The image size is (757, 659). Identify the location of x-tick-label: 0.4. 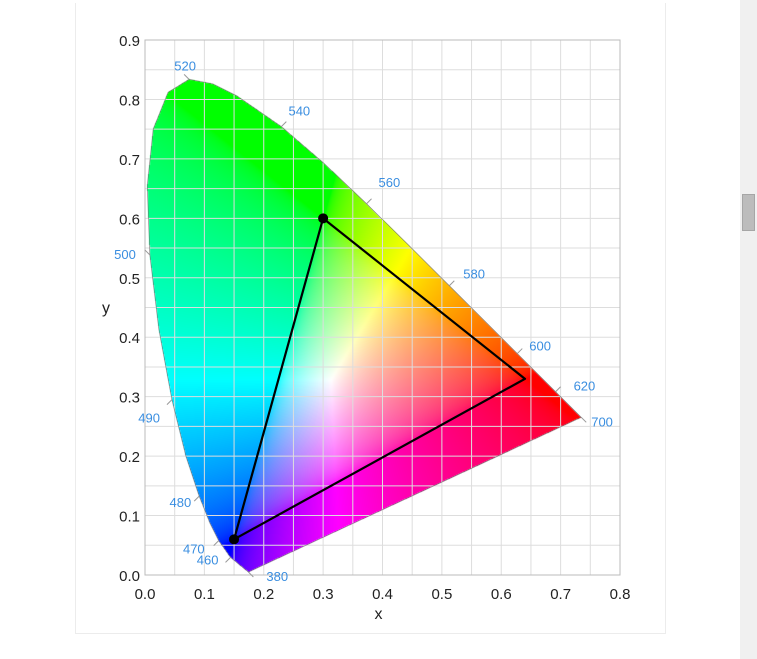
(382, 594).